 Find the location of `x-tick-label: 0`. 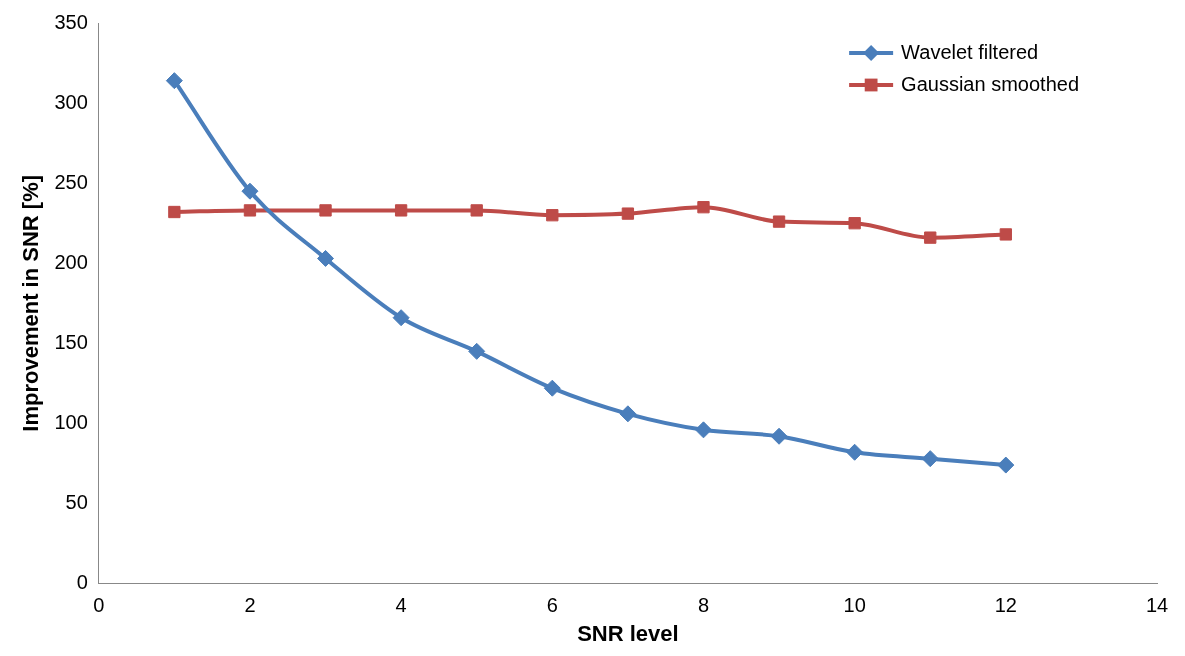

x-tick-label: 0 is located at coordinates (99, 605).